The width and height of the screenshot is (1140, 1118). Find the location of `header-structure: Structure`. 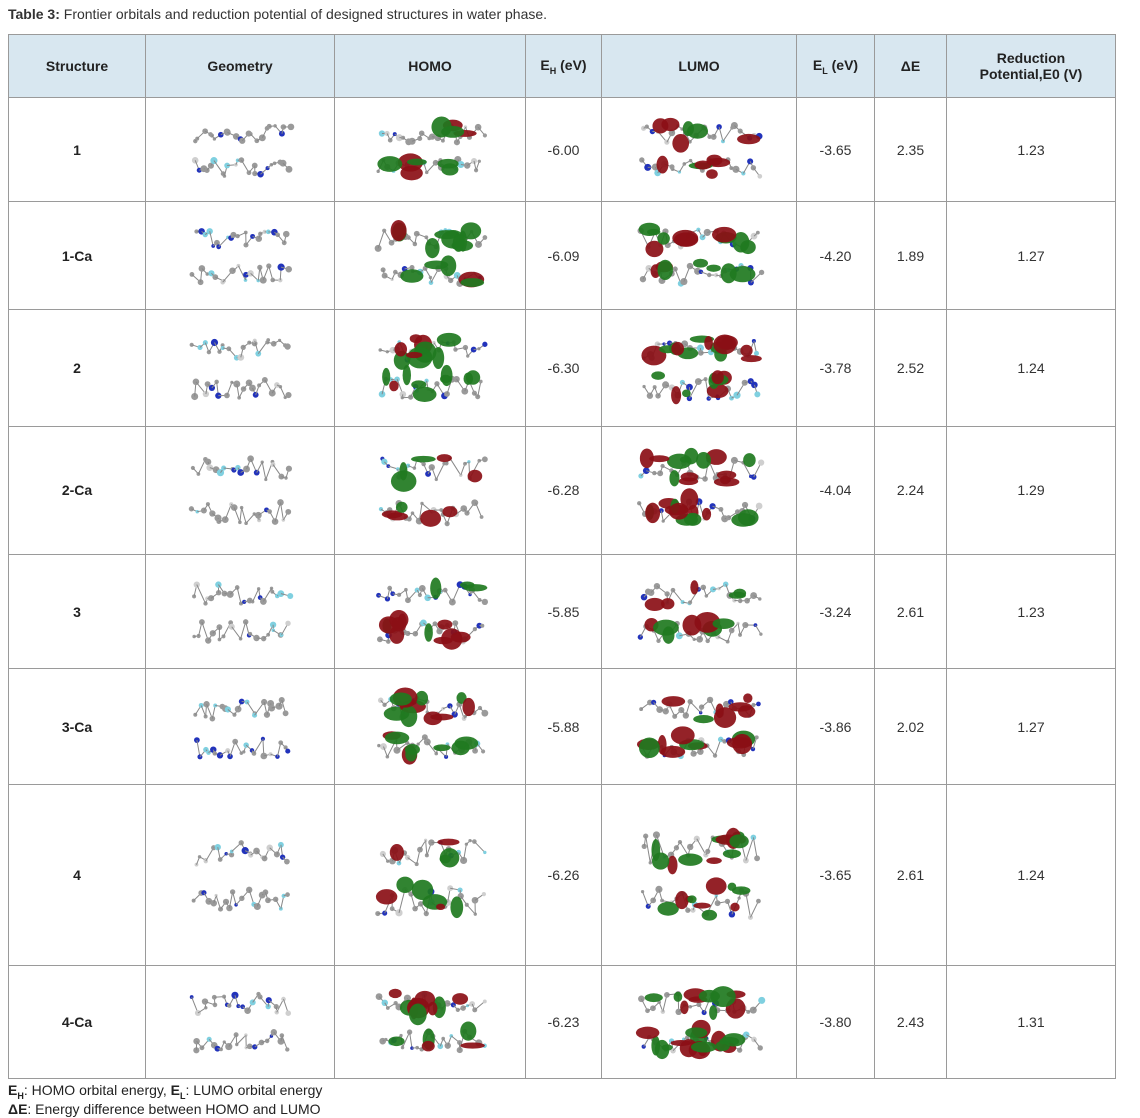

header-structure: Structure is located at coordinates (77, 66).